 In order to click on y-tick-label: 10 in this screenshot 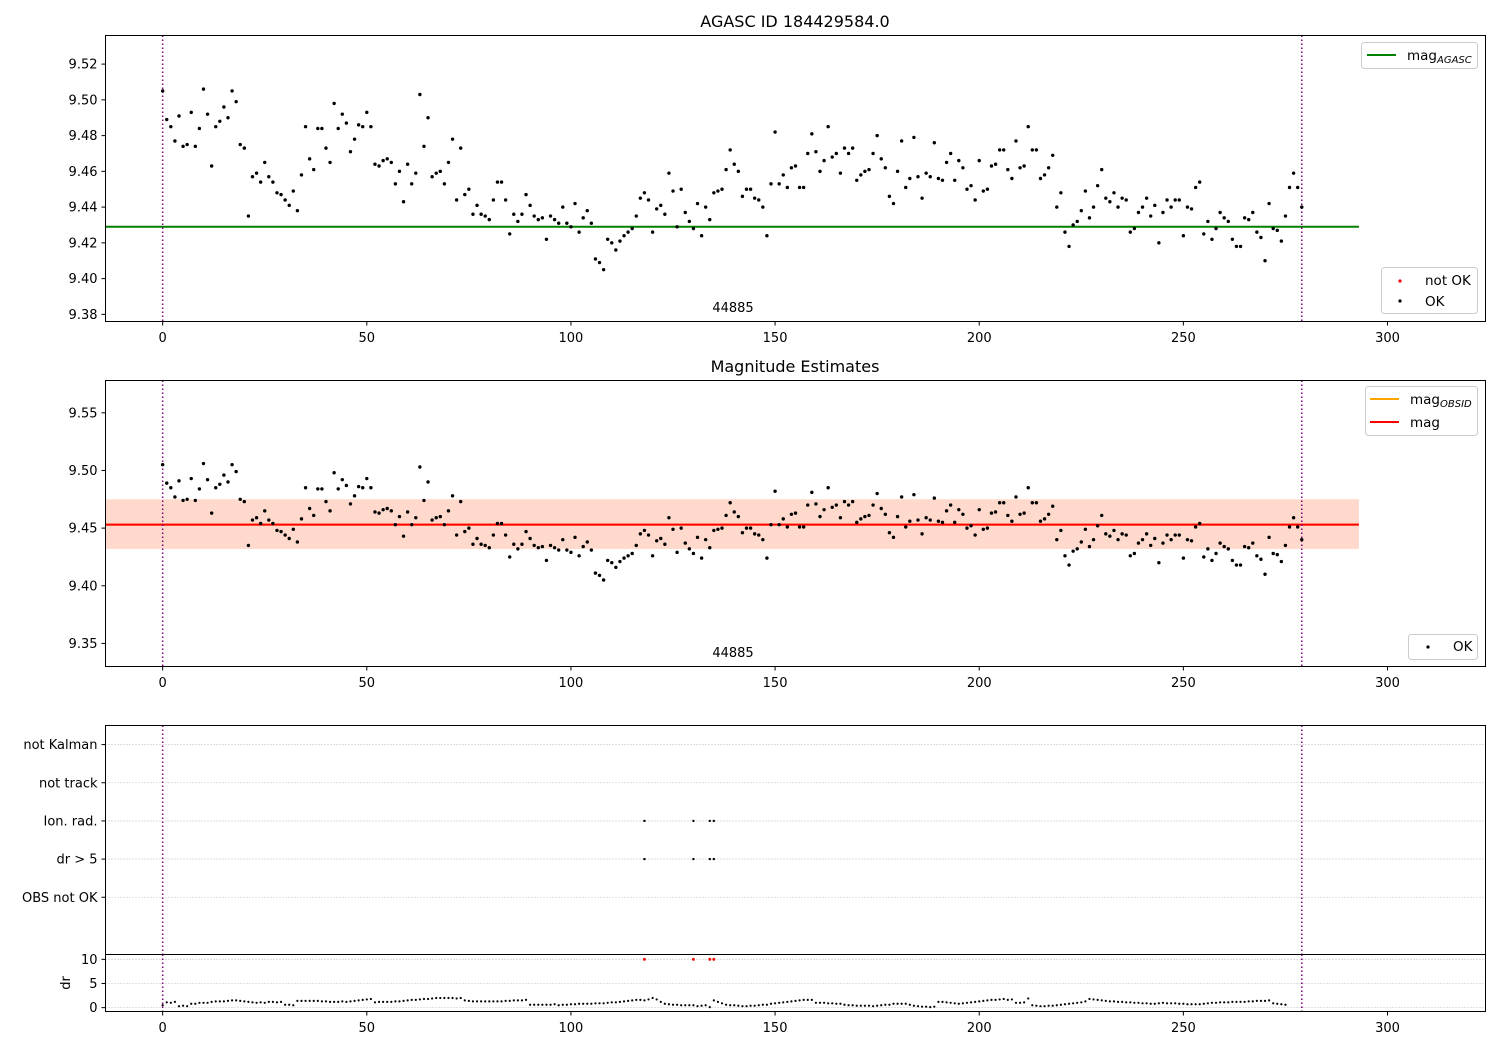, I will do `click(89, 960)`.